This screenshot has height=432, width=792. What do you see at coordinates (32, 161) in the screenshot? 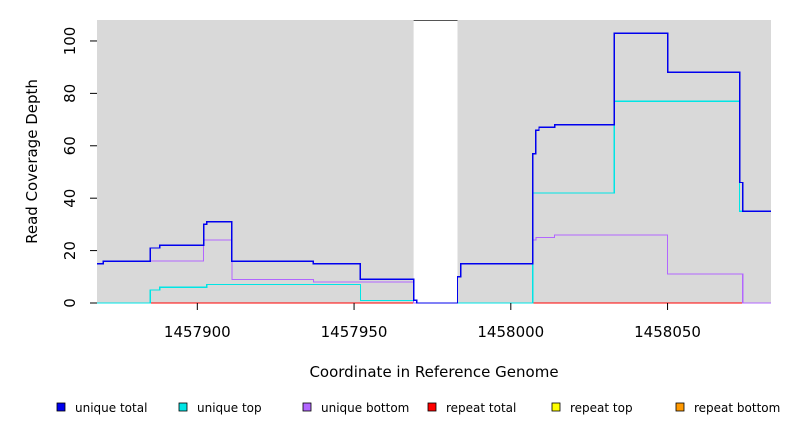
I see `y-axis-title: Read Coverage Depth` at bounding box center [32, 161].